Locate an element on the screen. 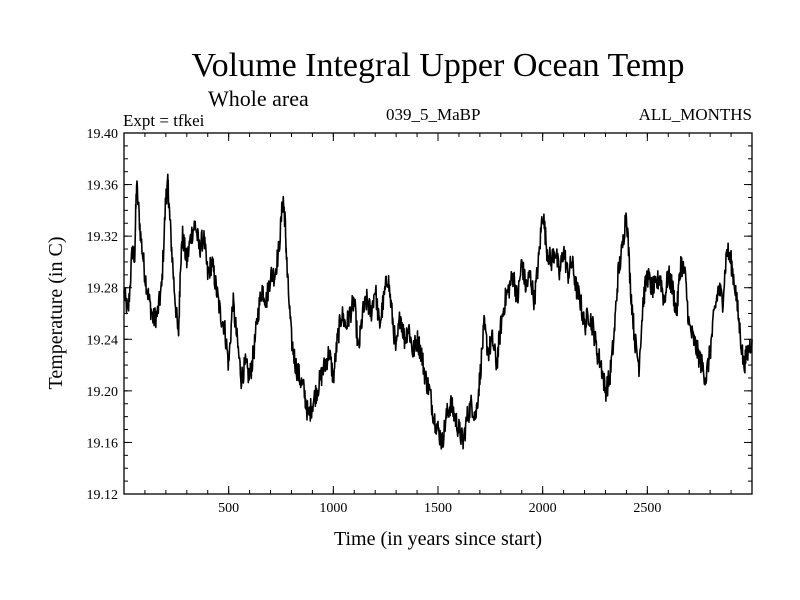 Image resolution: width=800 pixels, height=600 pixels. y-tick-label: 19.36 is located at coordinates (103, 186).